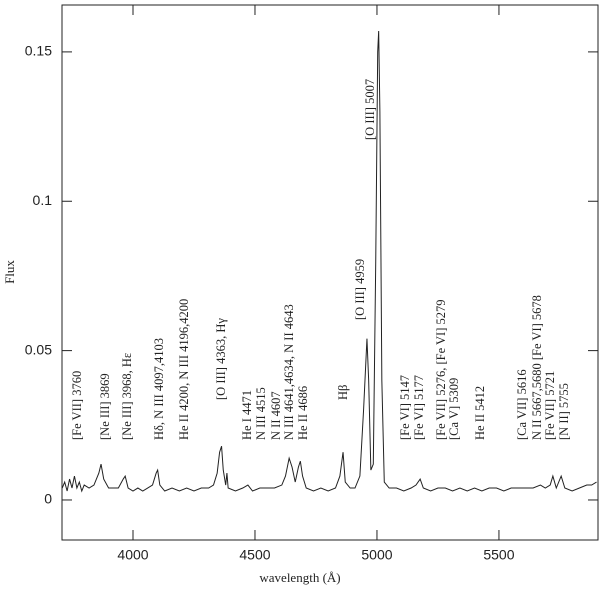 The width and height of the screenshot is (600, 590). Describe the element at coordinates (303, 413) in the screenshot. I see `annotation: He II 4686` at that location.